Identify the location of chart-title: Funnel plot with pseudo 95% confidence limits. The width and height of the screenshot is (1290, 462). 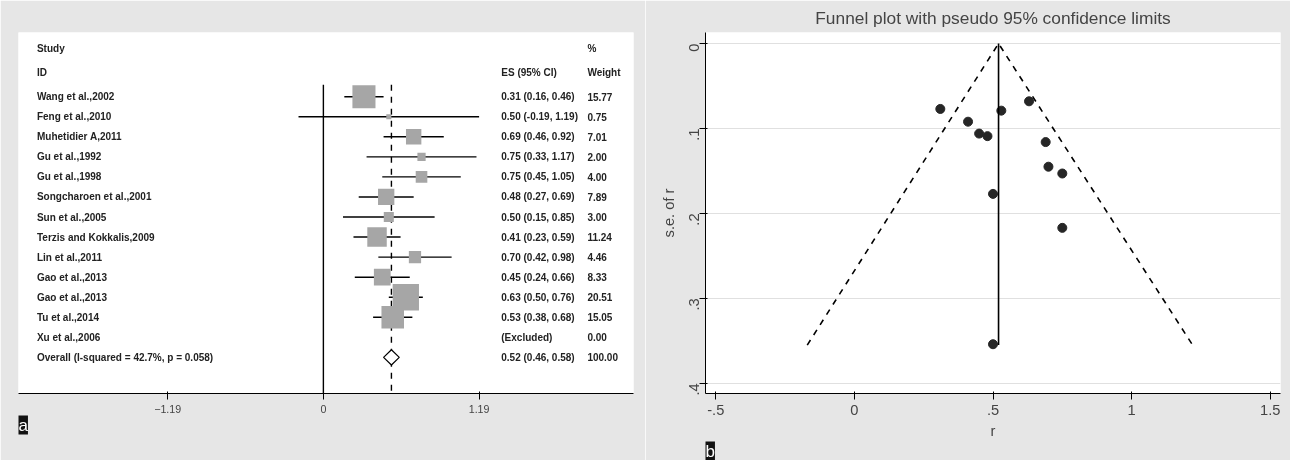
(993, 17).